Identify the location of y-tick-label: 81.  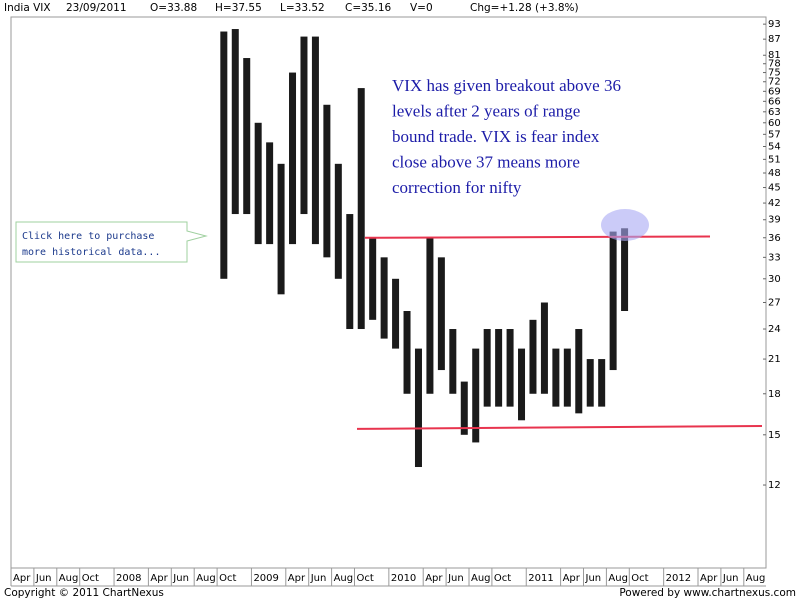
(774, 55).